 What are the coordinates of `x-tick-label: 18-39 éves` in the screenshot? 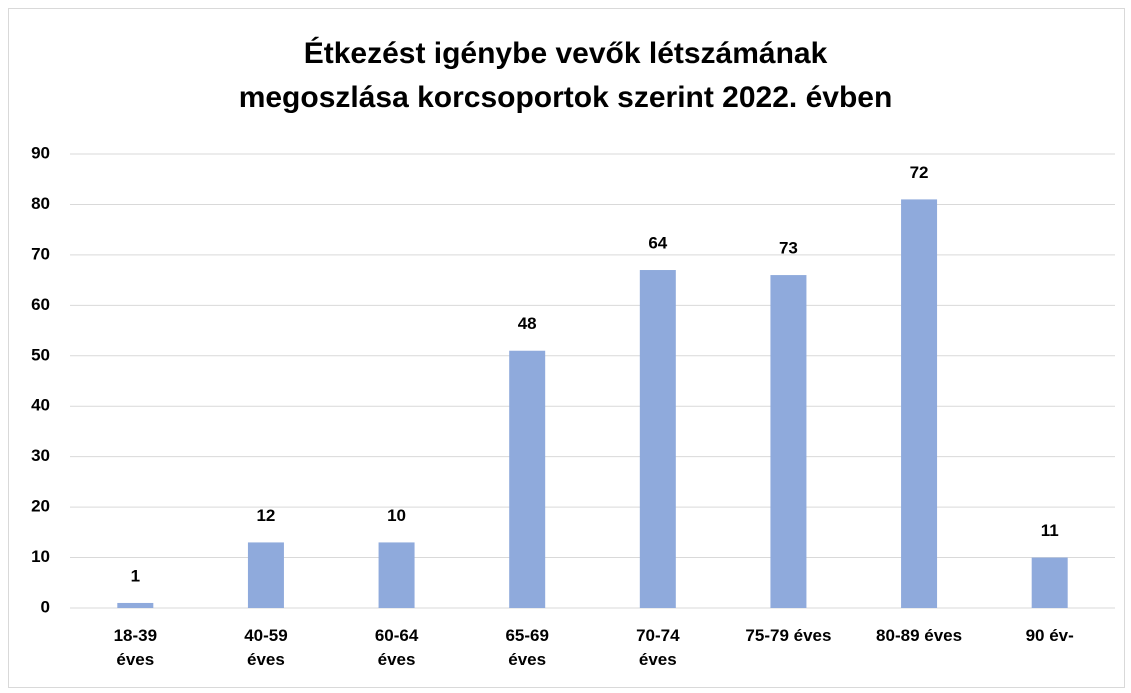 It's located at (135, 647).